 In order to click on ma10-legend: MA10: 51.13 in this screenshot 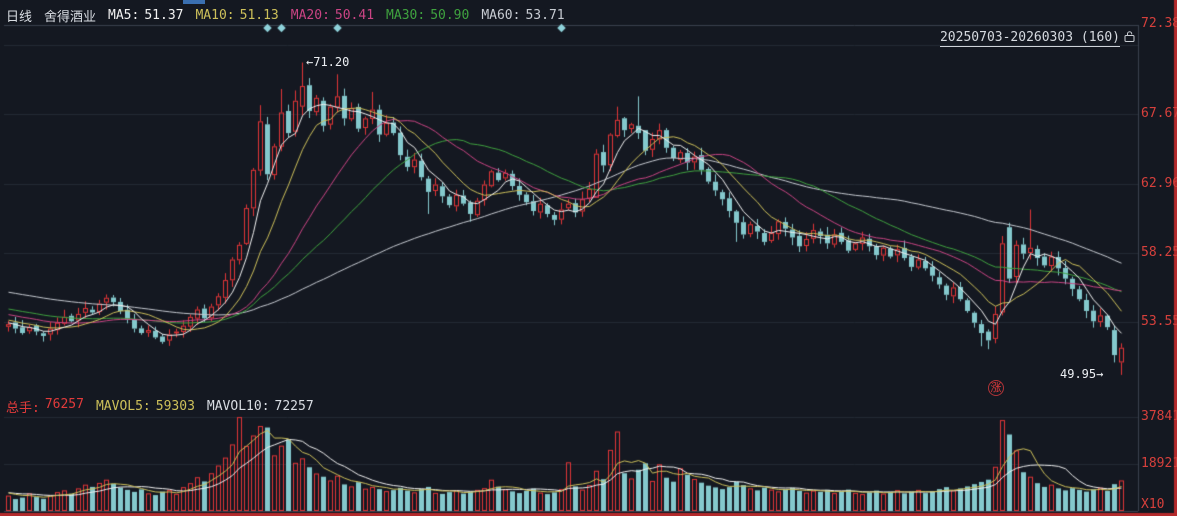, I will do `click(237, 15)`.